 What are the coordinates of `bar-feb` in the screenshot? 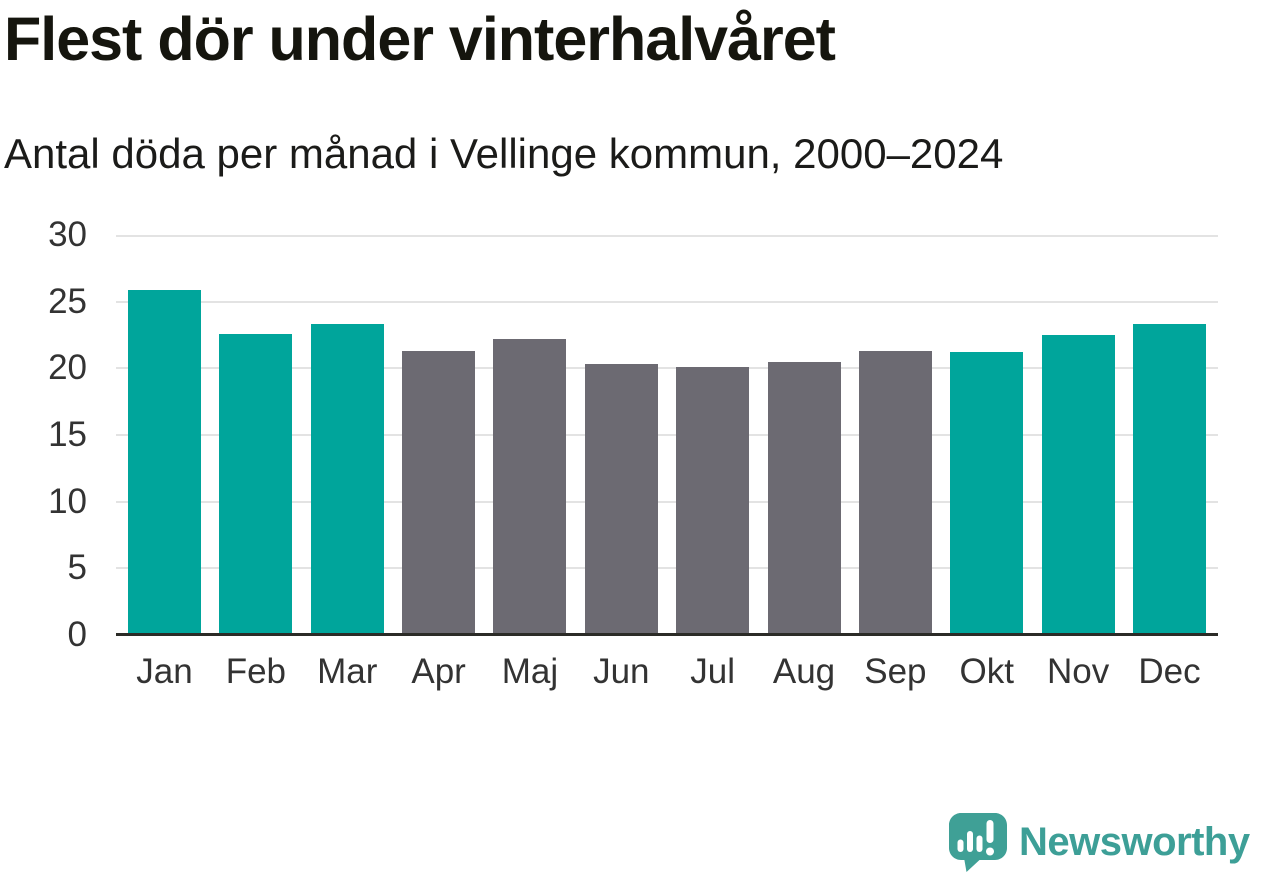 It's located at (256, 484).